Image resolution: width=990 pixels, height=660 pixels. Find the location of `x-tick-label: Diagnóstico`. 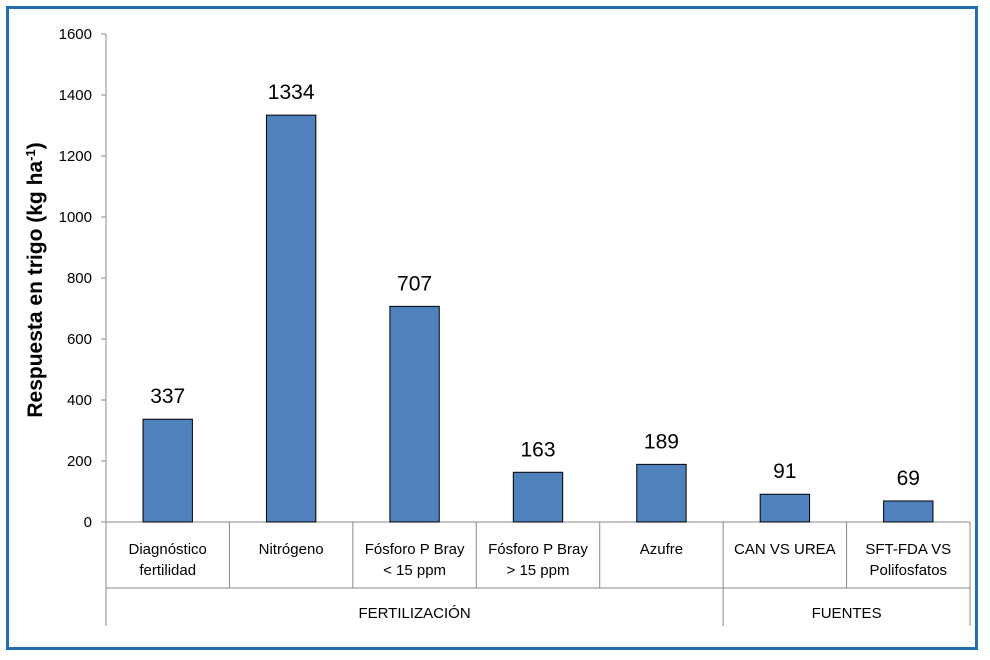

x-tick-label: Diagnóstico is located at coordinates (168, 549).